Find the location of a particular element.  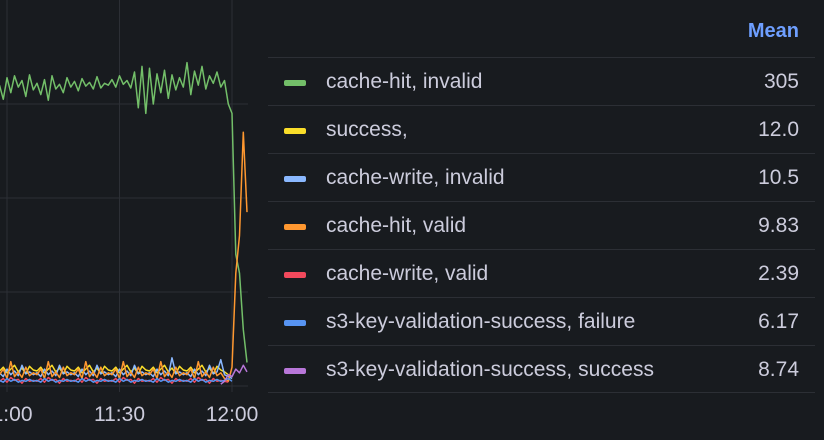

legend-item-mean: 12.0 is located at coordinates (778, 129).